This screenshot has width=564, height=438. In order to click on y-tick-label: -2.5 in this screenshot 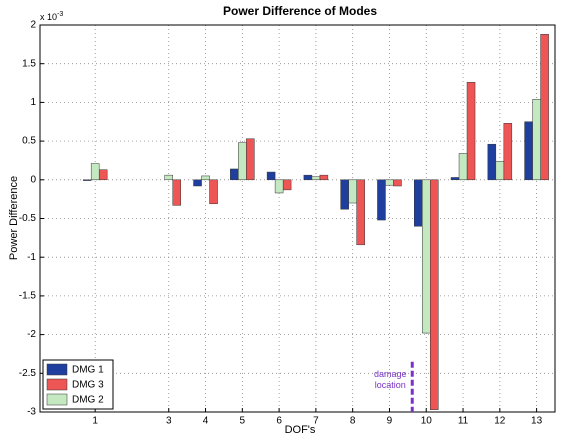, I will do `click(28, 373)`.